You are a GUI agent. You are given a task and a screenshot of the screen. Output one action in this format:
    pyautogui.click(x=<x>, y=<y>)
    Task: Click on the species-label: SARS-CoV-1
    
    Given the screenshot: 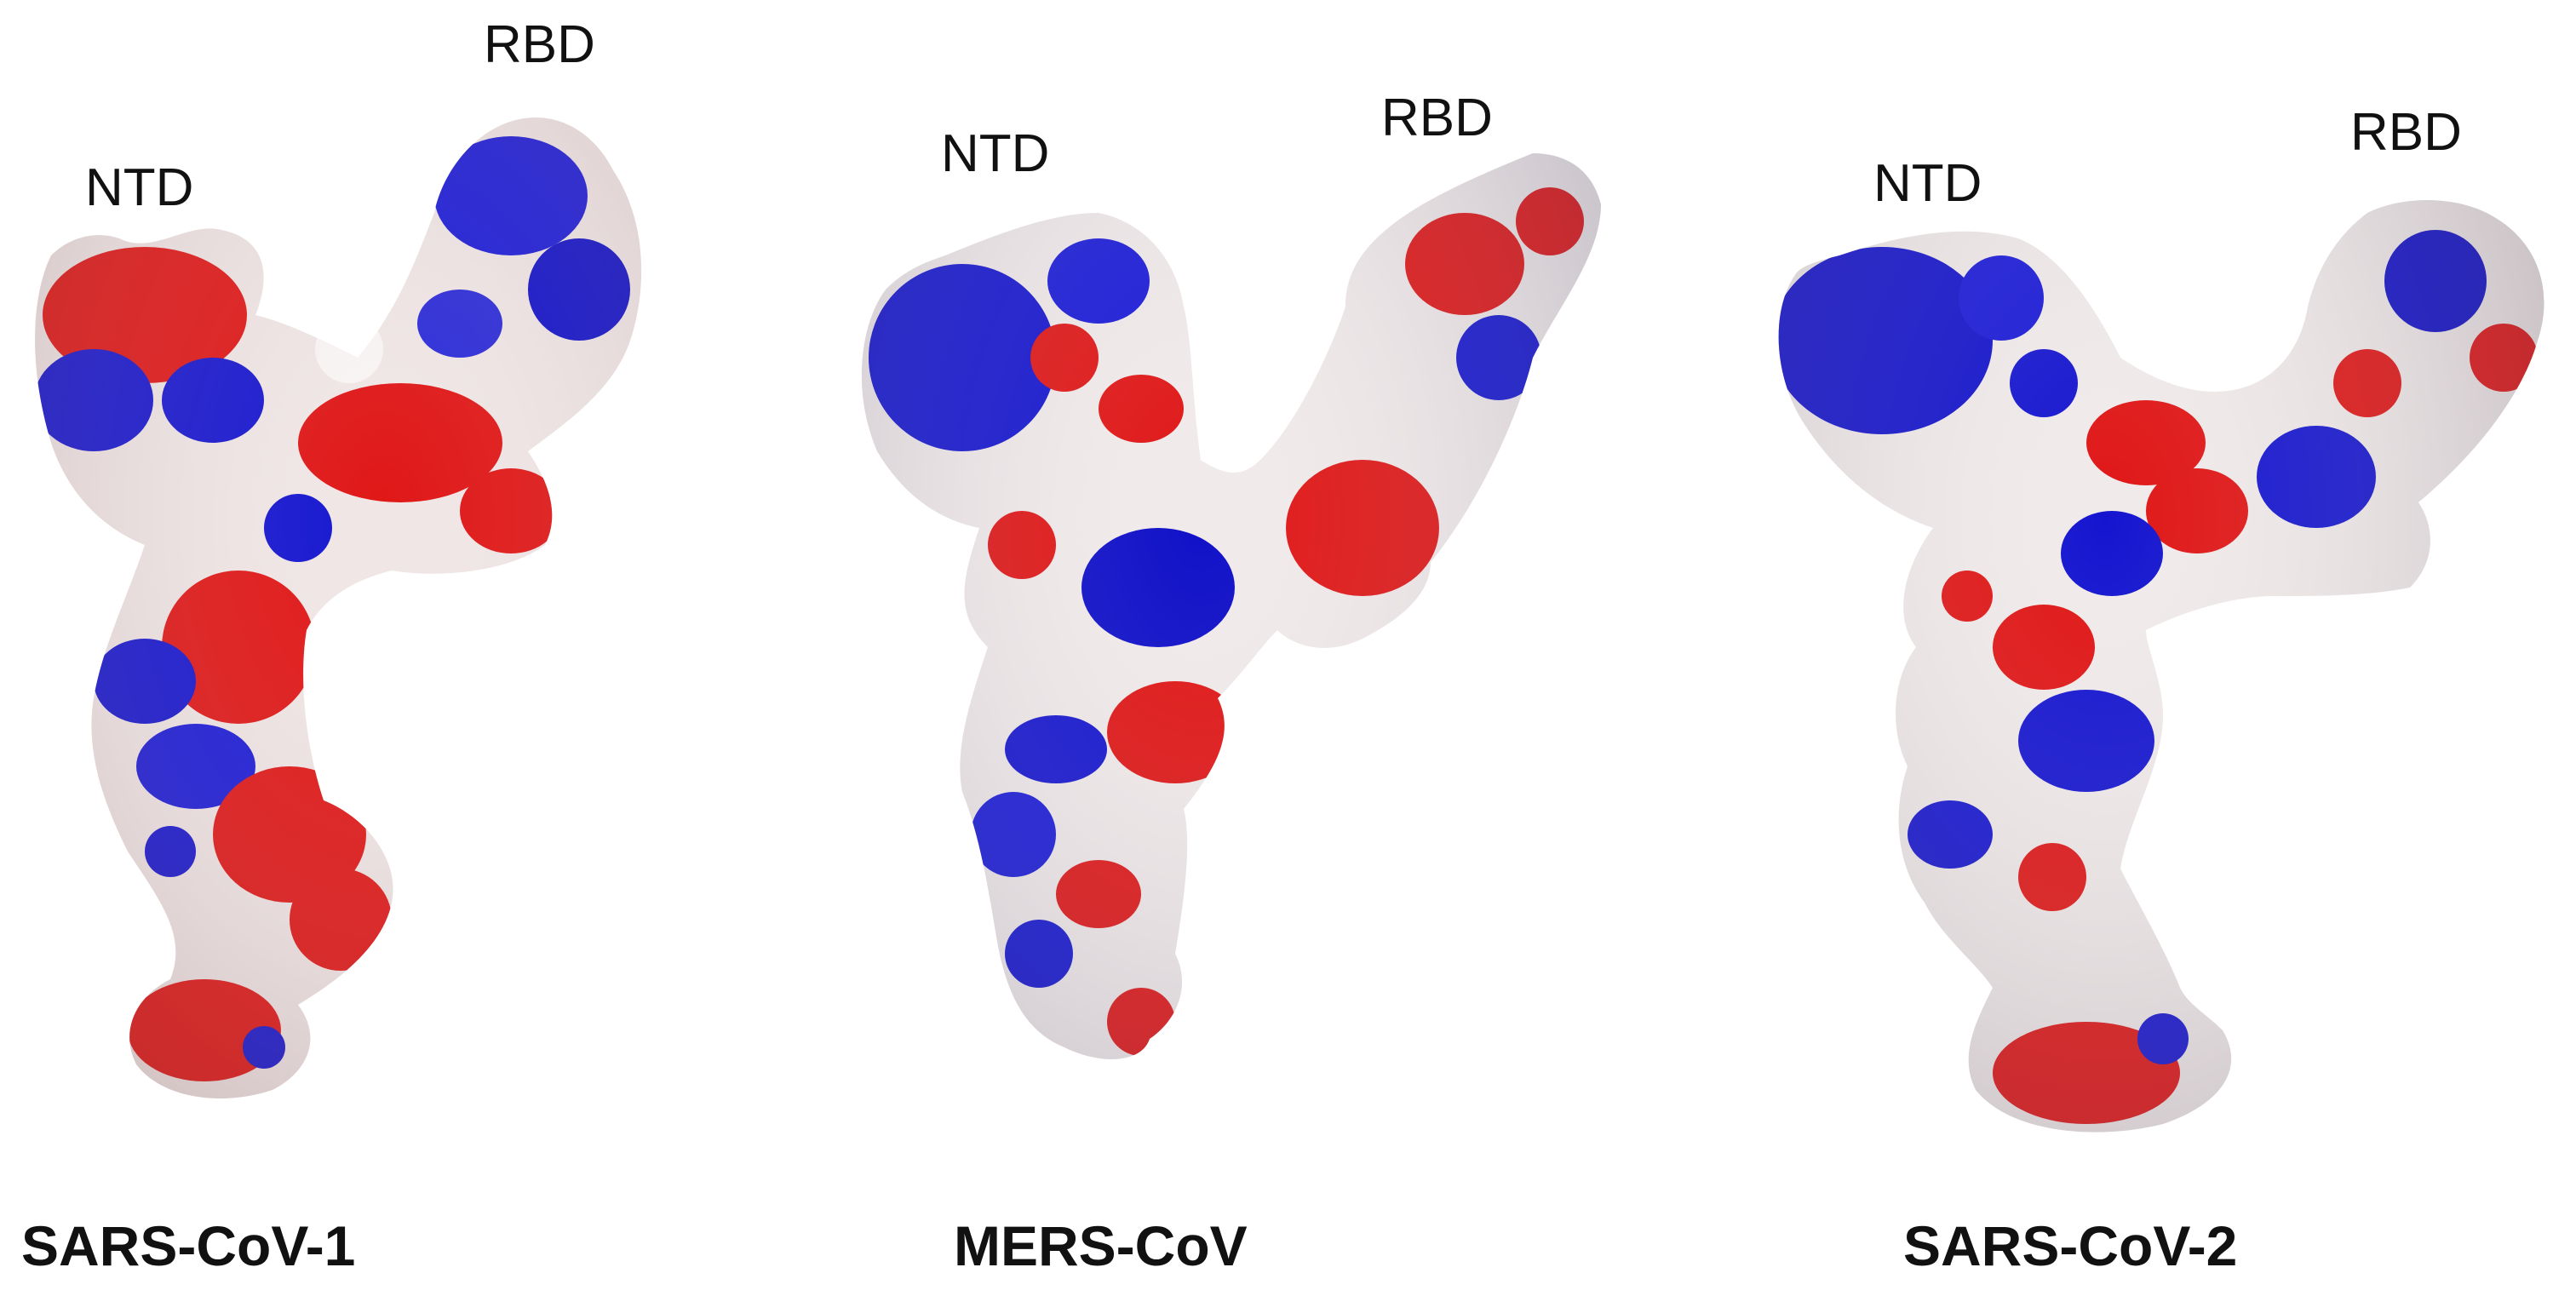 What is the action you would take?
    pyautogui.click(x=188, y=1246)
    